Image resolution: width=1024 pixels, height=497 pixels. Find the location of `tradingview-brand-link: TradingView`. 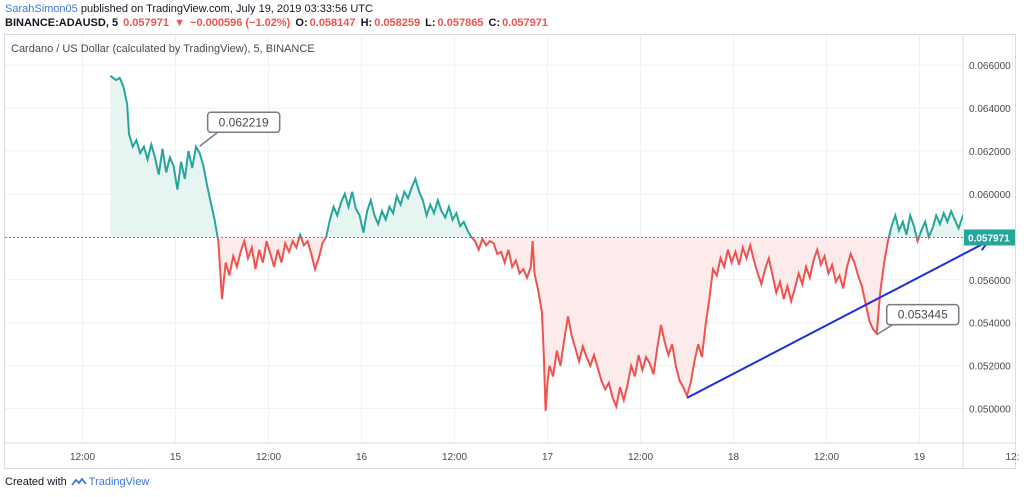

tradingview-brand-link: TradingView is located at coordinates (110, 482).